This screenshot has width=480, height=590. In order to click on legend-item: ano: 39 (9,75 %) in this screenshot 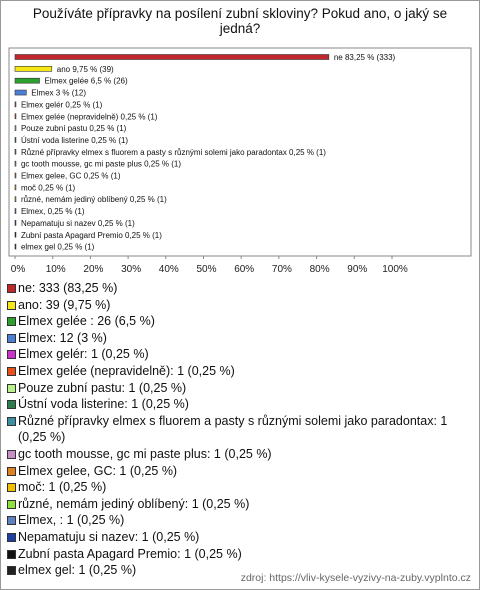, I will do `click(240, 305)`.